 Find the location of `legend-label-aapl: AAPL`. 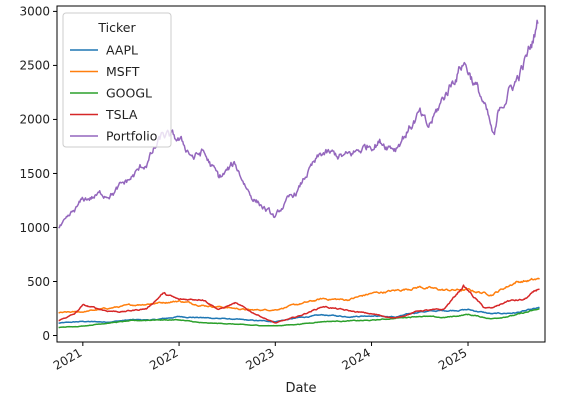

legend-label-aapl: AAPL is located at coordinates (122, 50).